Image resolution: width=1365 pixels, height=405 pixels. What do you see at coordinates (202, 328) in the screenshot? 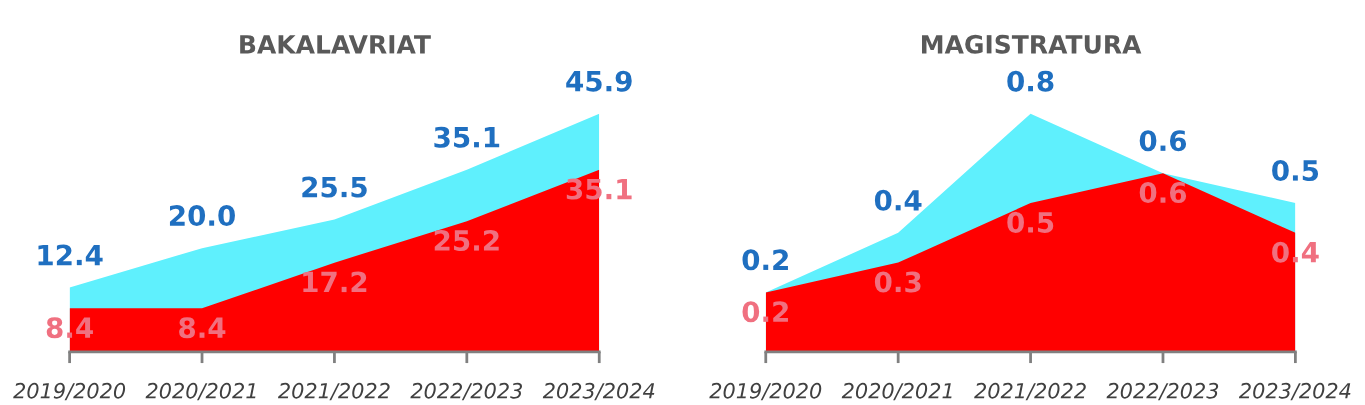
I see `data-label: 8.4` at bounding box center [202, 328].